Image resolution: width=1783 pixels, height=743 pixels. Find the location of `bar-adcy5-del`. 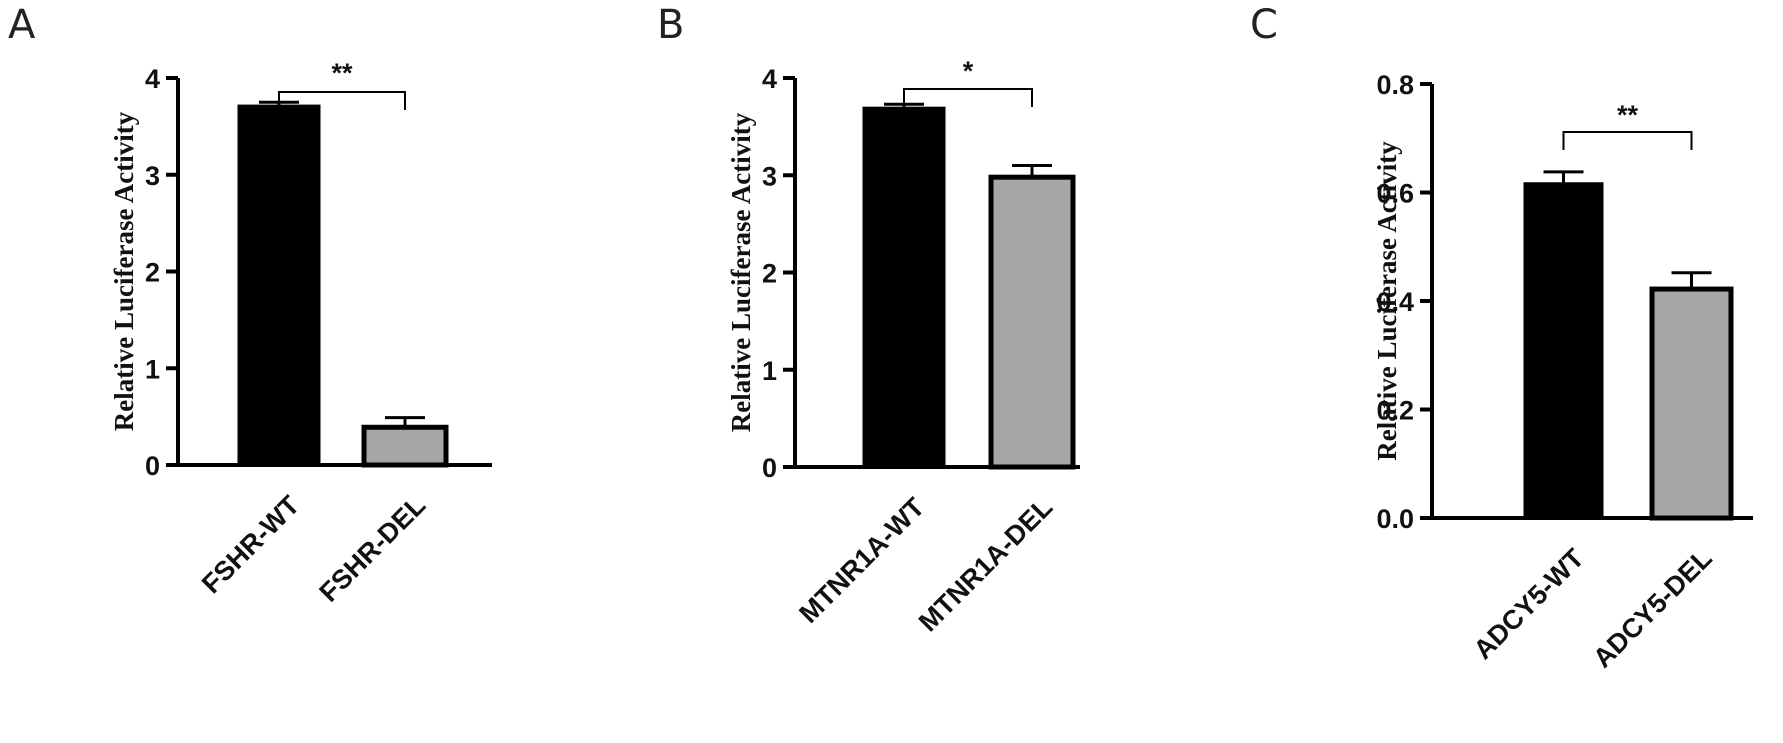

bar-adcy5-del is located at coordinates (1691, 403).